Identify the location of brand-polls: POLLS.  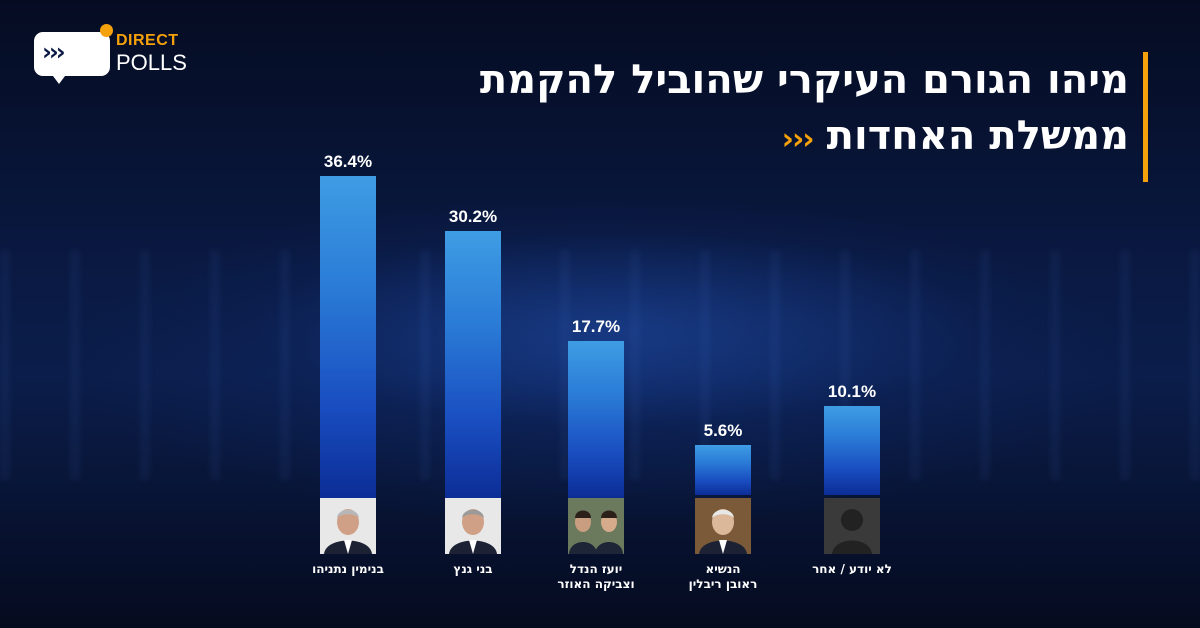
(151, 62).